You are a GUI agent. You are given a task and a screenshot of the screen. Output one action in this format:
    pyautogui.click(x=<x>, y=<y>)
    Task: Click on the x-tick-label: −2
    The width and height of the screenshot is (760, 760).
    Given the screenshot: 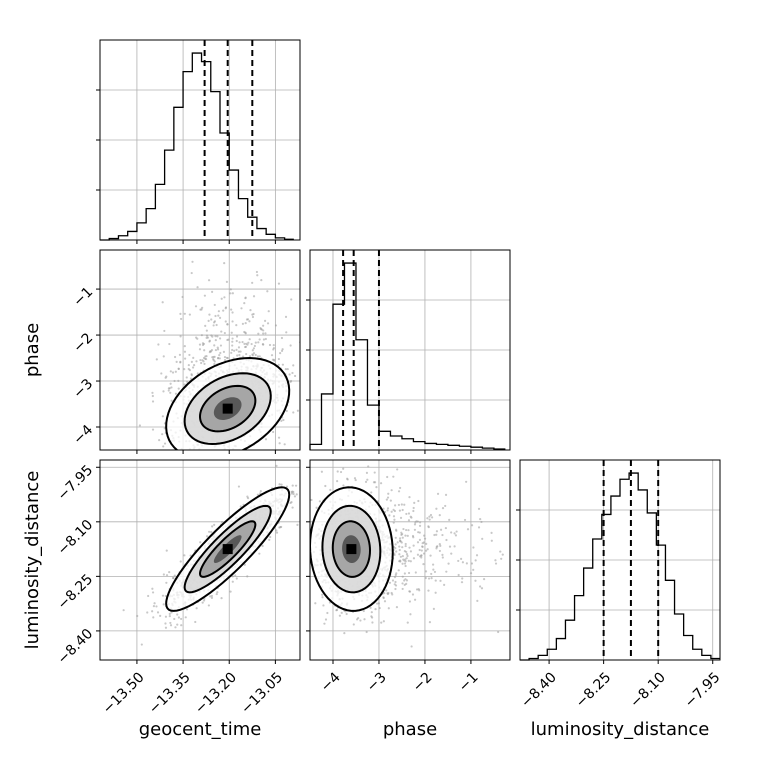 What is the action you would take?
    pyautogui.click(x=423, y=682)
    